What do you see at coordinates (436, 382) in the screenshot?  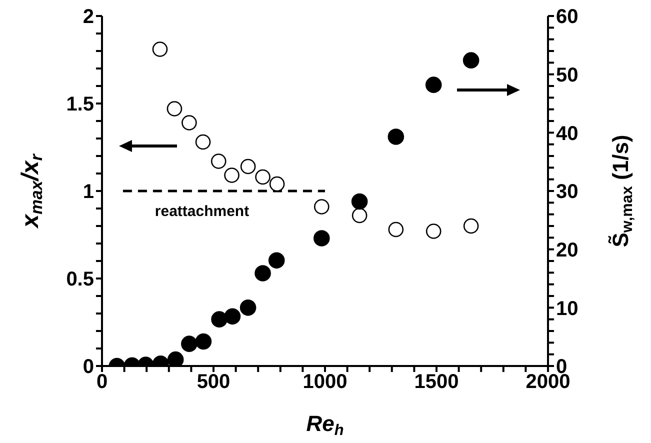 I see `x-tick-label: 1500` at bounding box center [436, 382].